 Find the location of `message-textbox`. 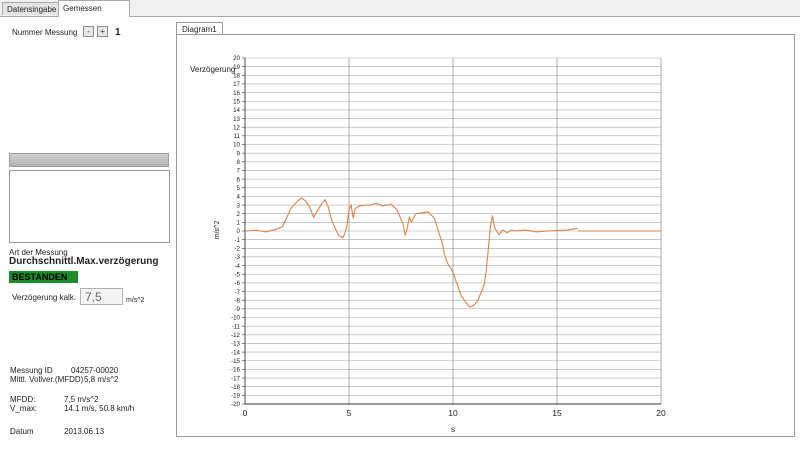

message-textbox is located at coordinates (89, 206).